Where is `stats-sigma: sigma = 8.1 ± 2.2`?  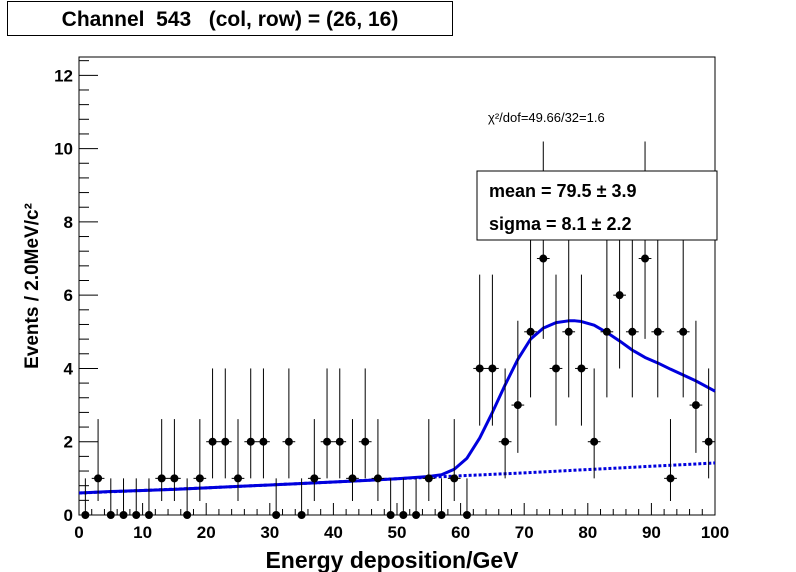 stats-sigma: sigma = 8.1 ± 2.2 is located at coordinates (560, 224).